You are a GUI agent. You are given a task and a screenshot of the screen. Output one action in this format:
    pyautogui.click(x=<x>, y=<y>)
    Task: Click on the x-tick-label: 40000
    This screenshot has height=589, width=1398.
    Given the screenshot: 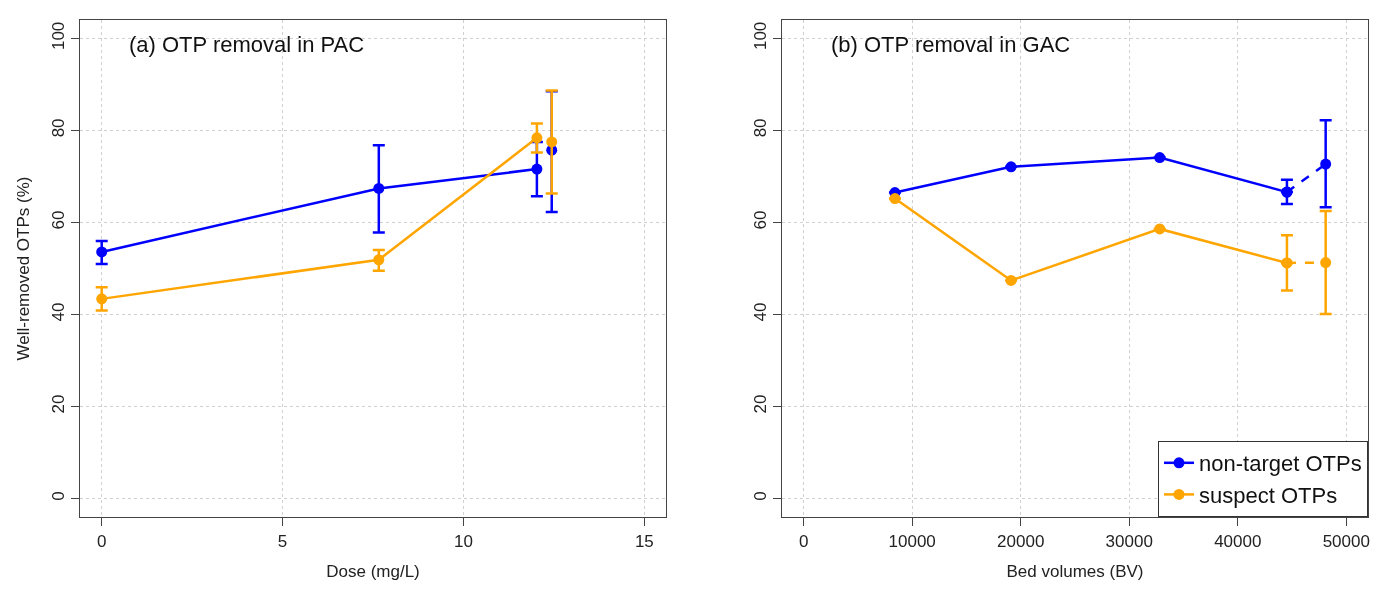 What is the action you would take?
    pyautogui.click(x=1238, y=541)
    